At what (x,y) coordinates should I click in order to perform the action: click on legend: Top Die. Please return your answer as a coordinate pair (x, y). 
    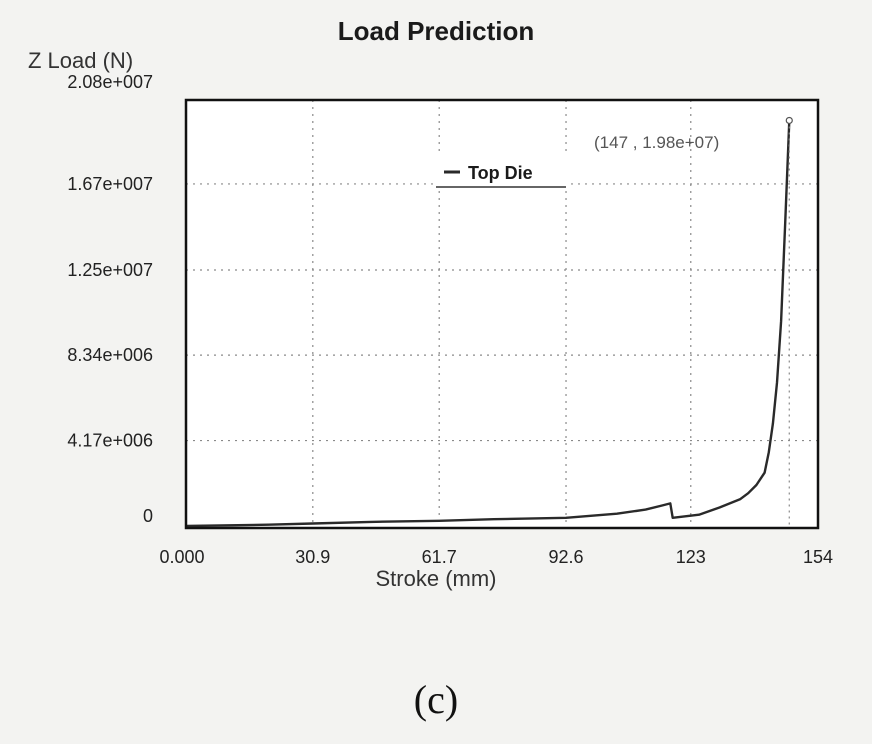
    Looking at the image, I should click on (501, 172).